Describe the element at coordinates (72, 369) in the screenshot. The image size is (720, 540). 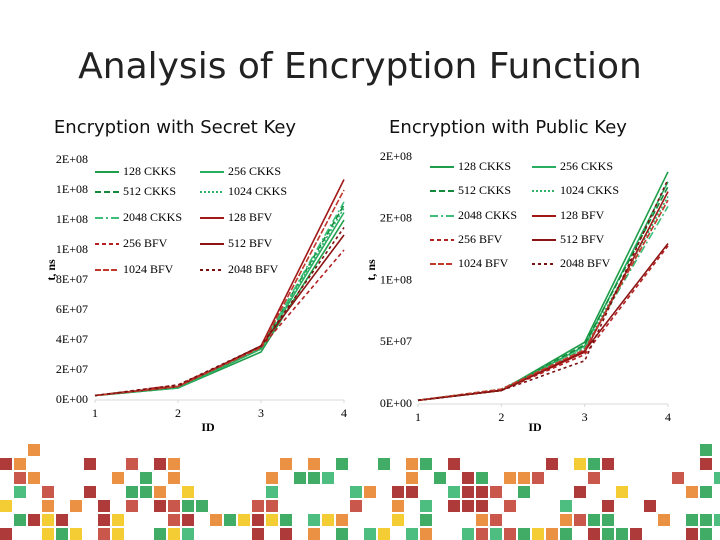
I see `y-tick-label: 2E+07` at that location.